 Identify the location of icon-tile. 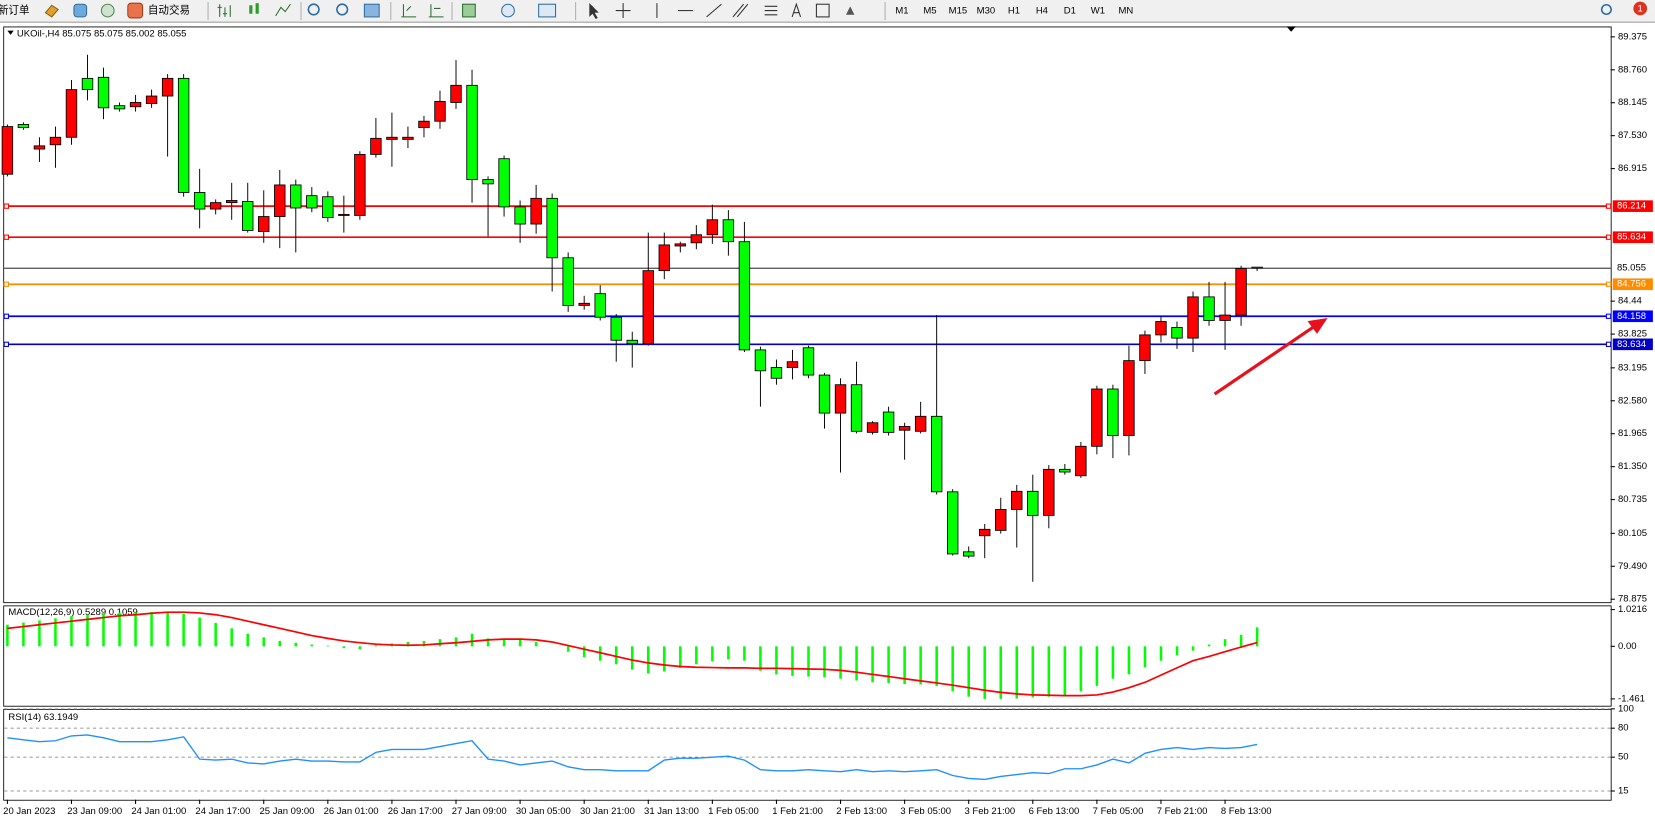
(371, 10).